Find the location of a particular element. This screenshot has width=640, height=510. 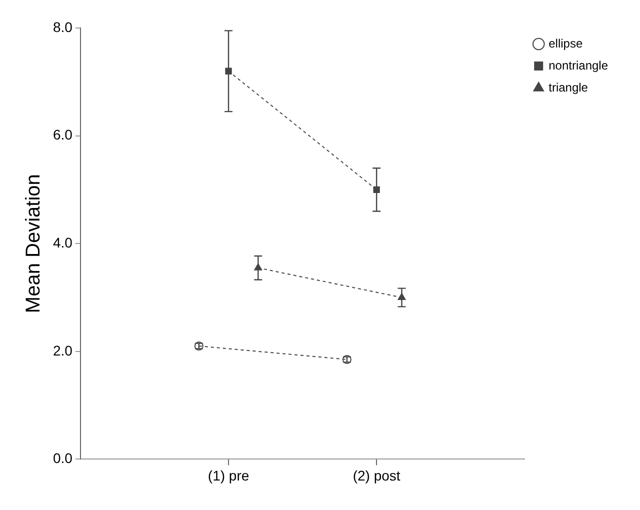

x-tick-label: (1) pre is located at coordinates (229, 475).